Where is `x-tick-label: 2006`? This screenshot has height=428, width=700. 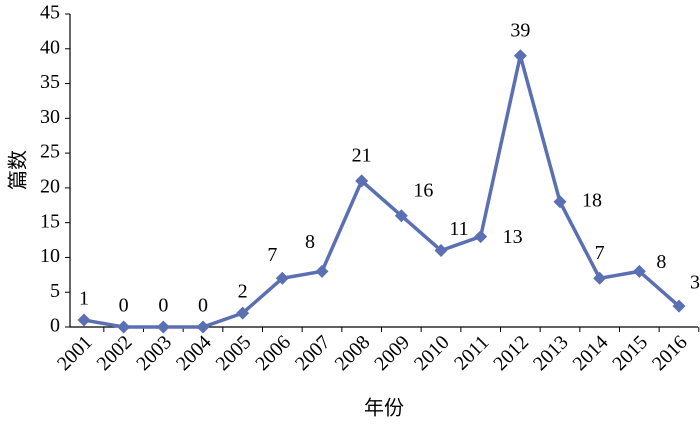 x-tick-label: 2006 is located at coordinates (273, 353).